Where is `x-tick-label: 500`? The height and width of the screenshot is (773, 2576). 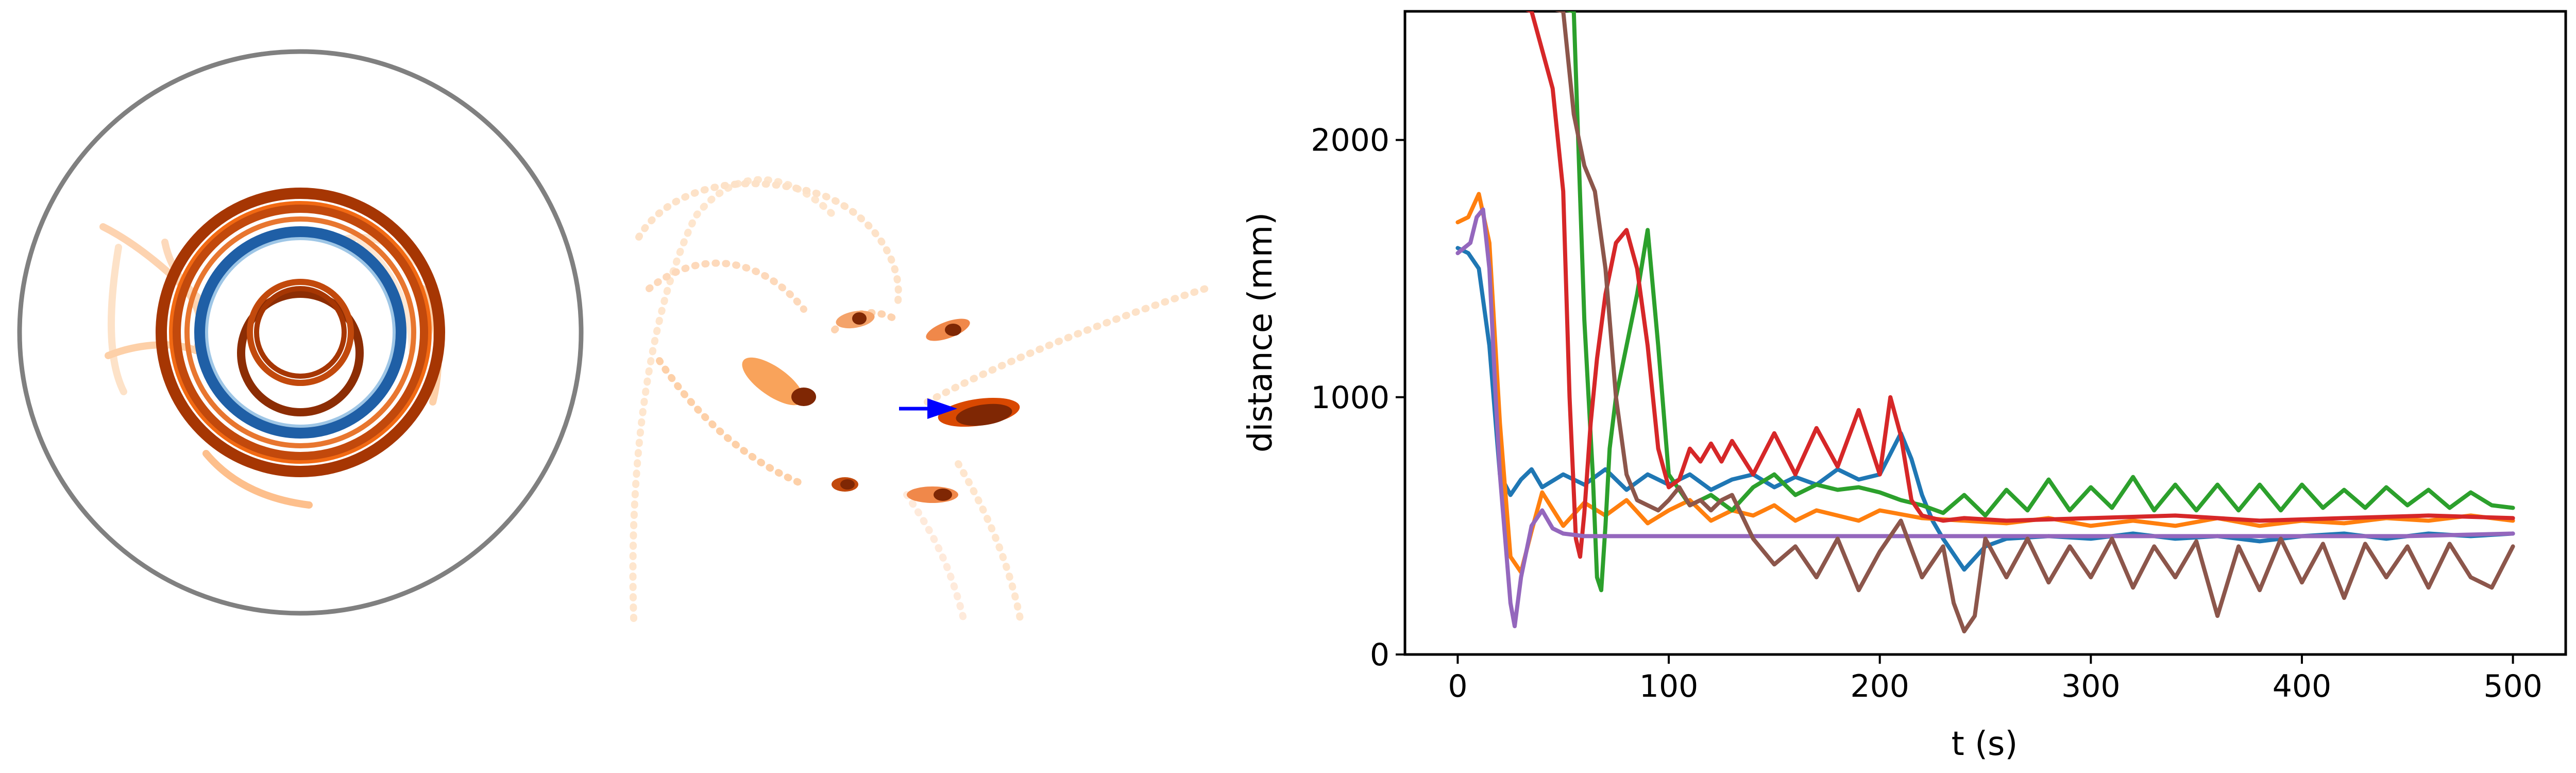
x-tick-label: 500 is located at coordinates (2513, 686).